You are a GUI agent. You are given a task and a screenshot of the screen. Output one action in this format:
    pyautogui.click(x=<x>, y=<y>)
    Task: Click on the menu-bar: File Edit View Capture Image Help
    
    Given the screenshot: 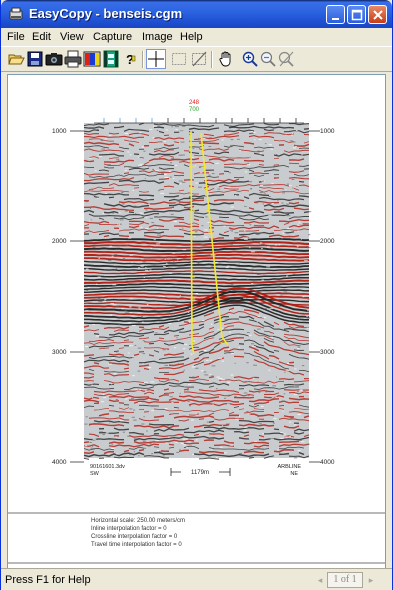 What is the action you would take?
    pyautogui.click(x=196, y=37)
    